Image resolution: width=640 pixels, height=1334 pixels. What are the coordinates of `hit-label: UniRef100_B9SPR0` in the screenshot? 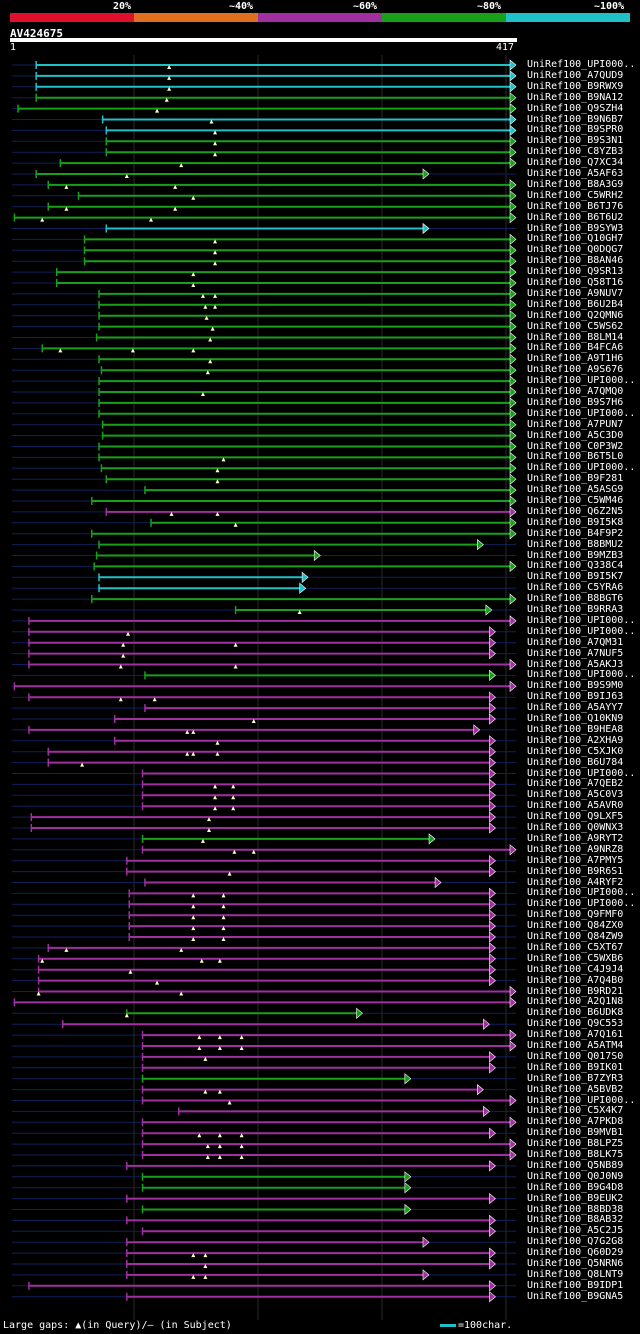 It's located at (575, 130).